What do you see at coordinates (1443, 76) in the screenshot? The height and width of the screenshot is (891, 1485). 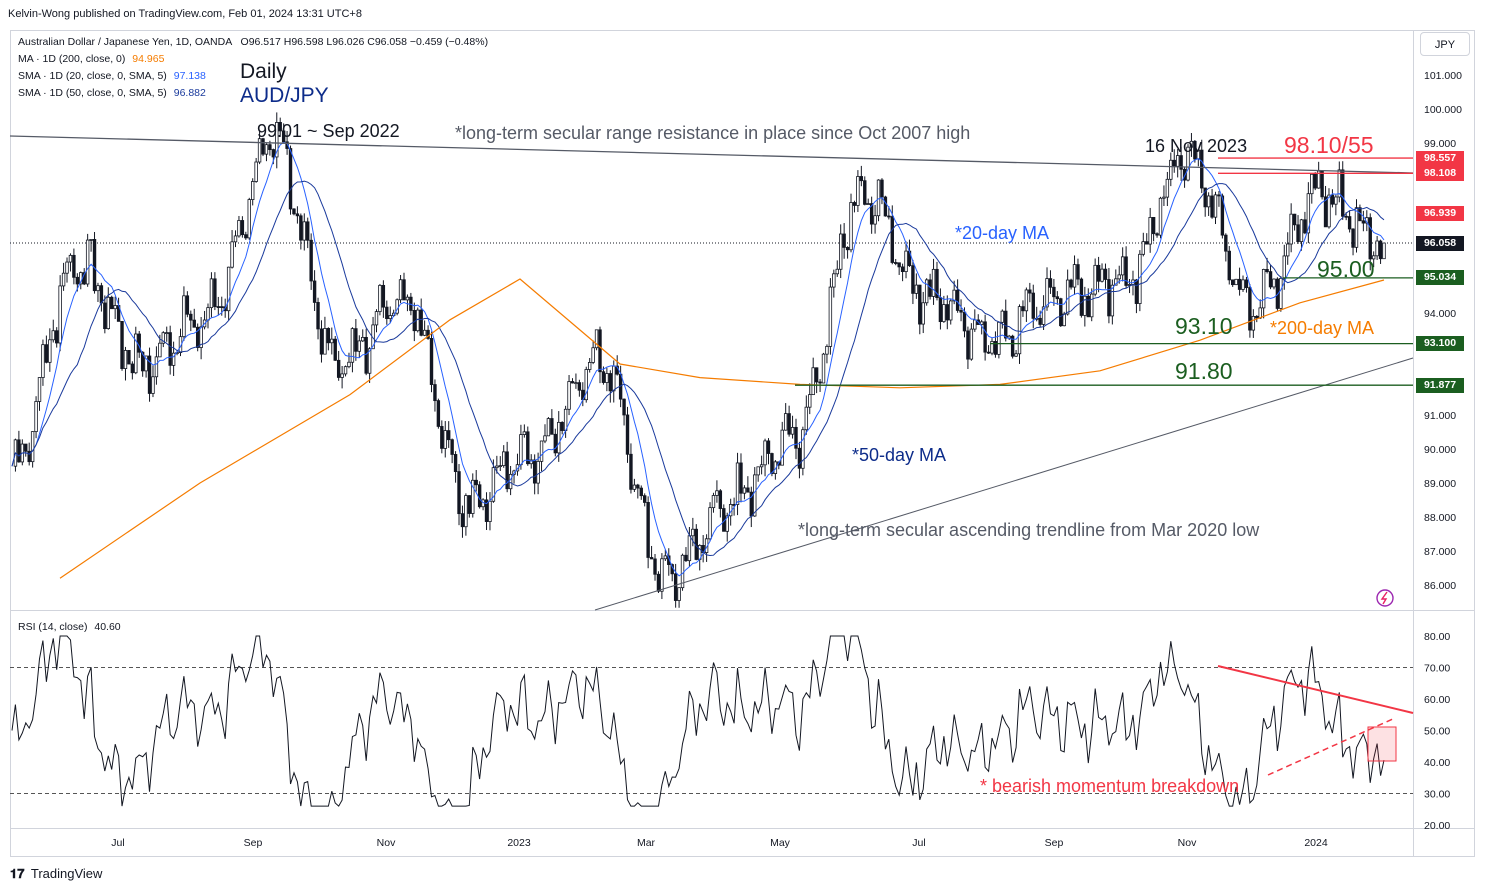 I see `price-tick-label: 101.000` at bounding box center [1443, 76].